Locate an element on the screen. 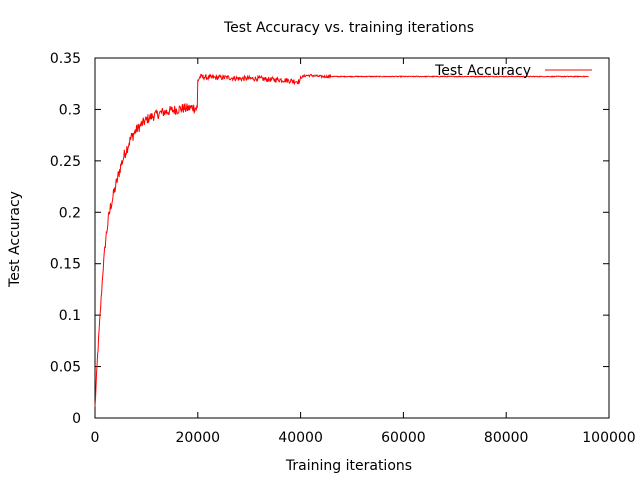  x-tick-label: 100000 is located at coordinates (608, 438).